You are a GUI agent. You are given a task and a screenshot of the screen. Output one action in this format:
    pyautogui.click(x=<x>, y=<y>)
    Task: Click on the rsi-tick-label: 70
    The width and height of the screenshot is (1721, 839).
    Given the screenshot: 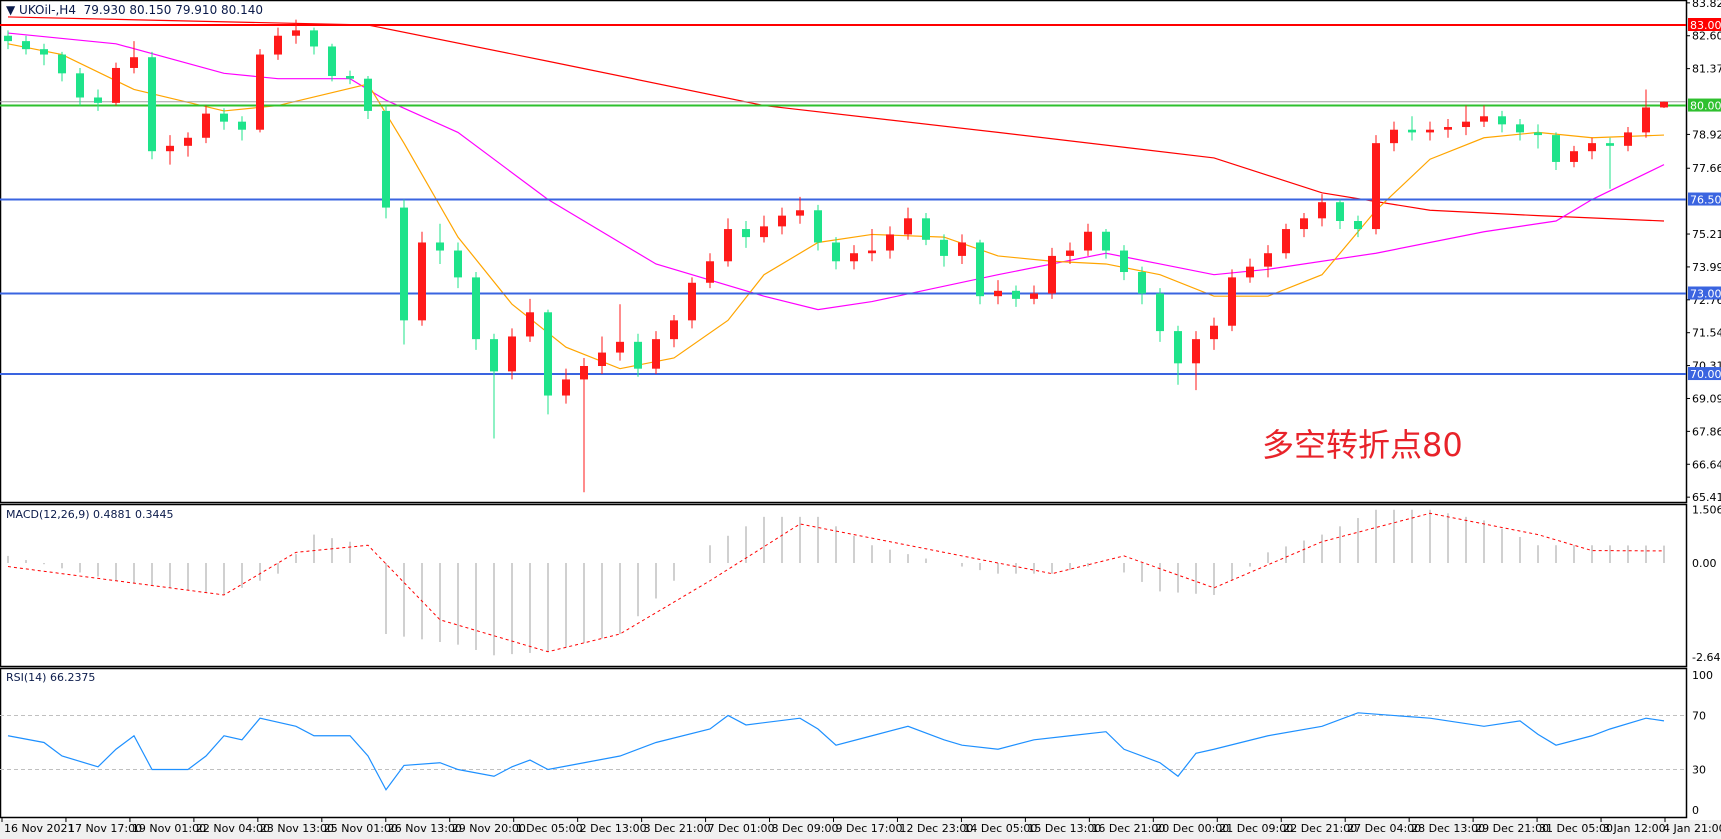 What is the action you would take?
    pyautogui.click(x=1699, y=716)
    